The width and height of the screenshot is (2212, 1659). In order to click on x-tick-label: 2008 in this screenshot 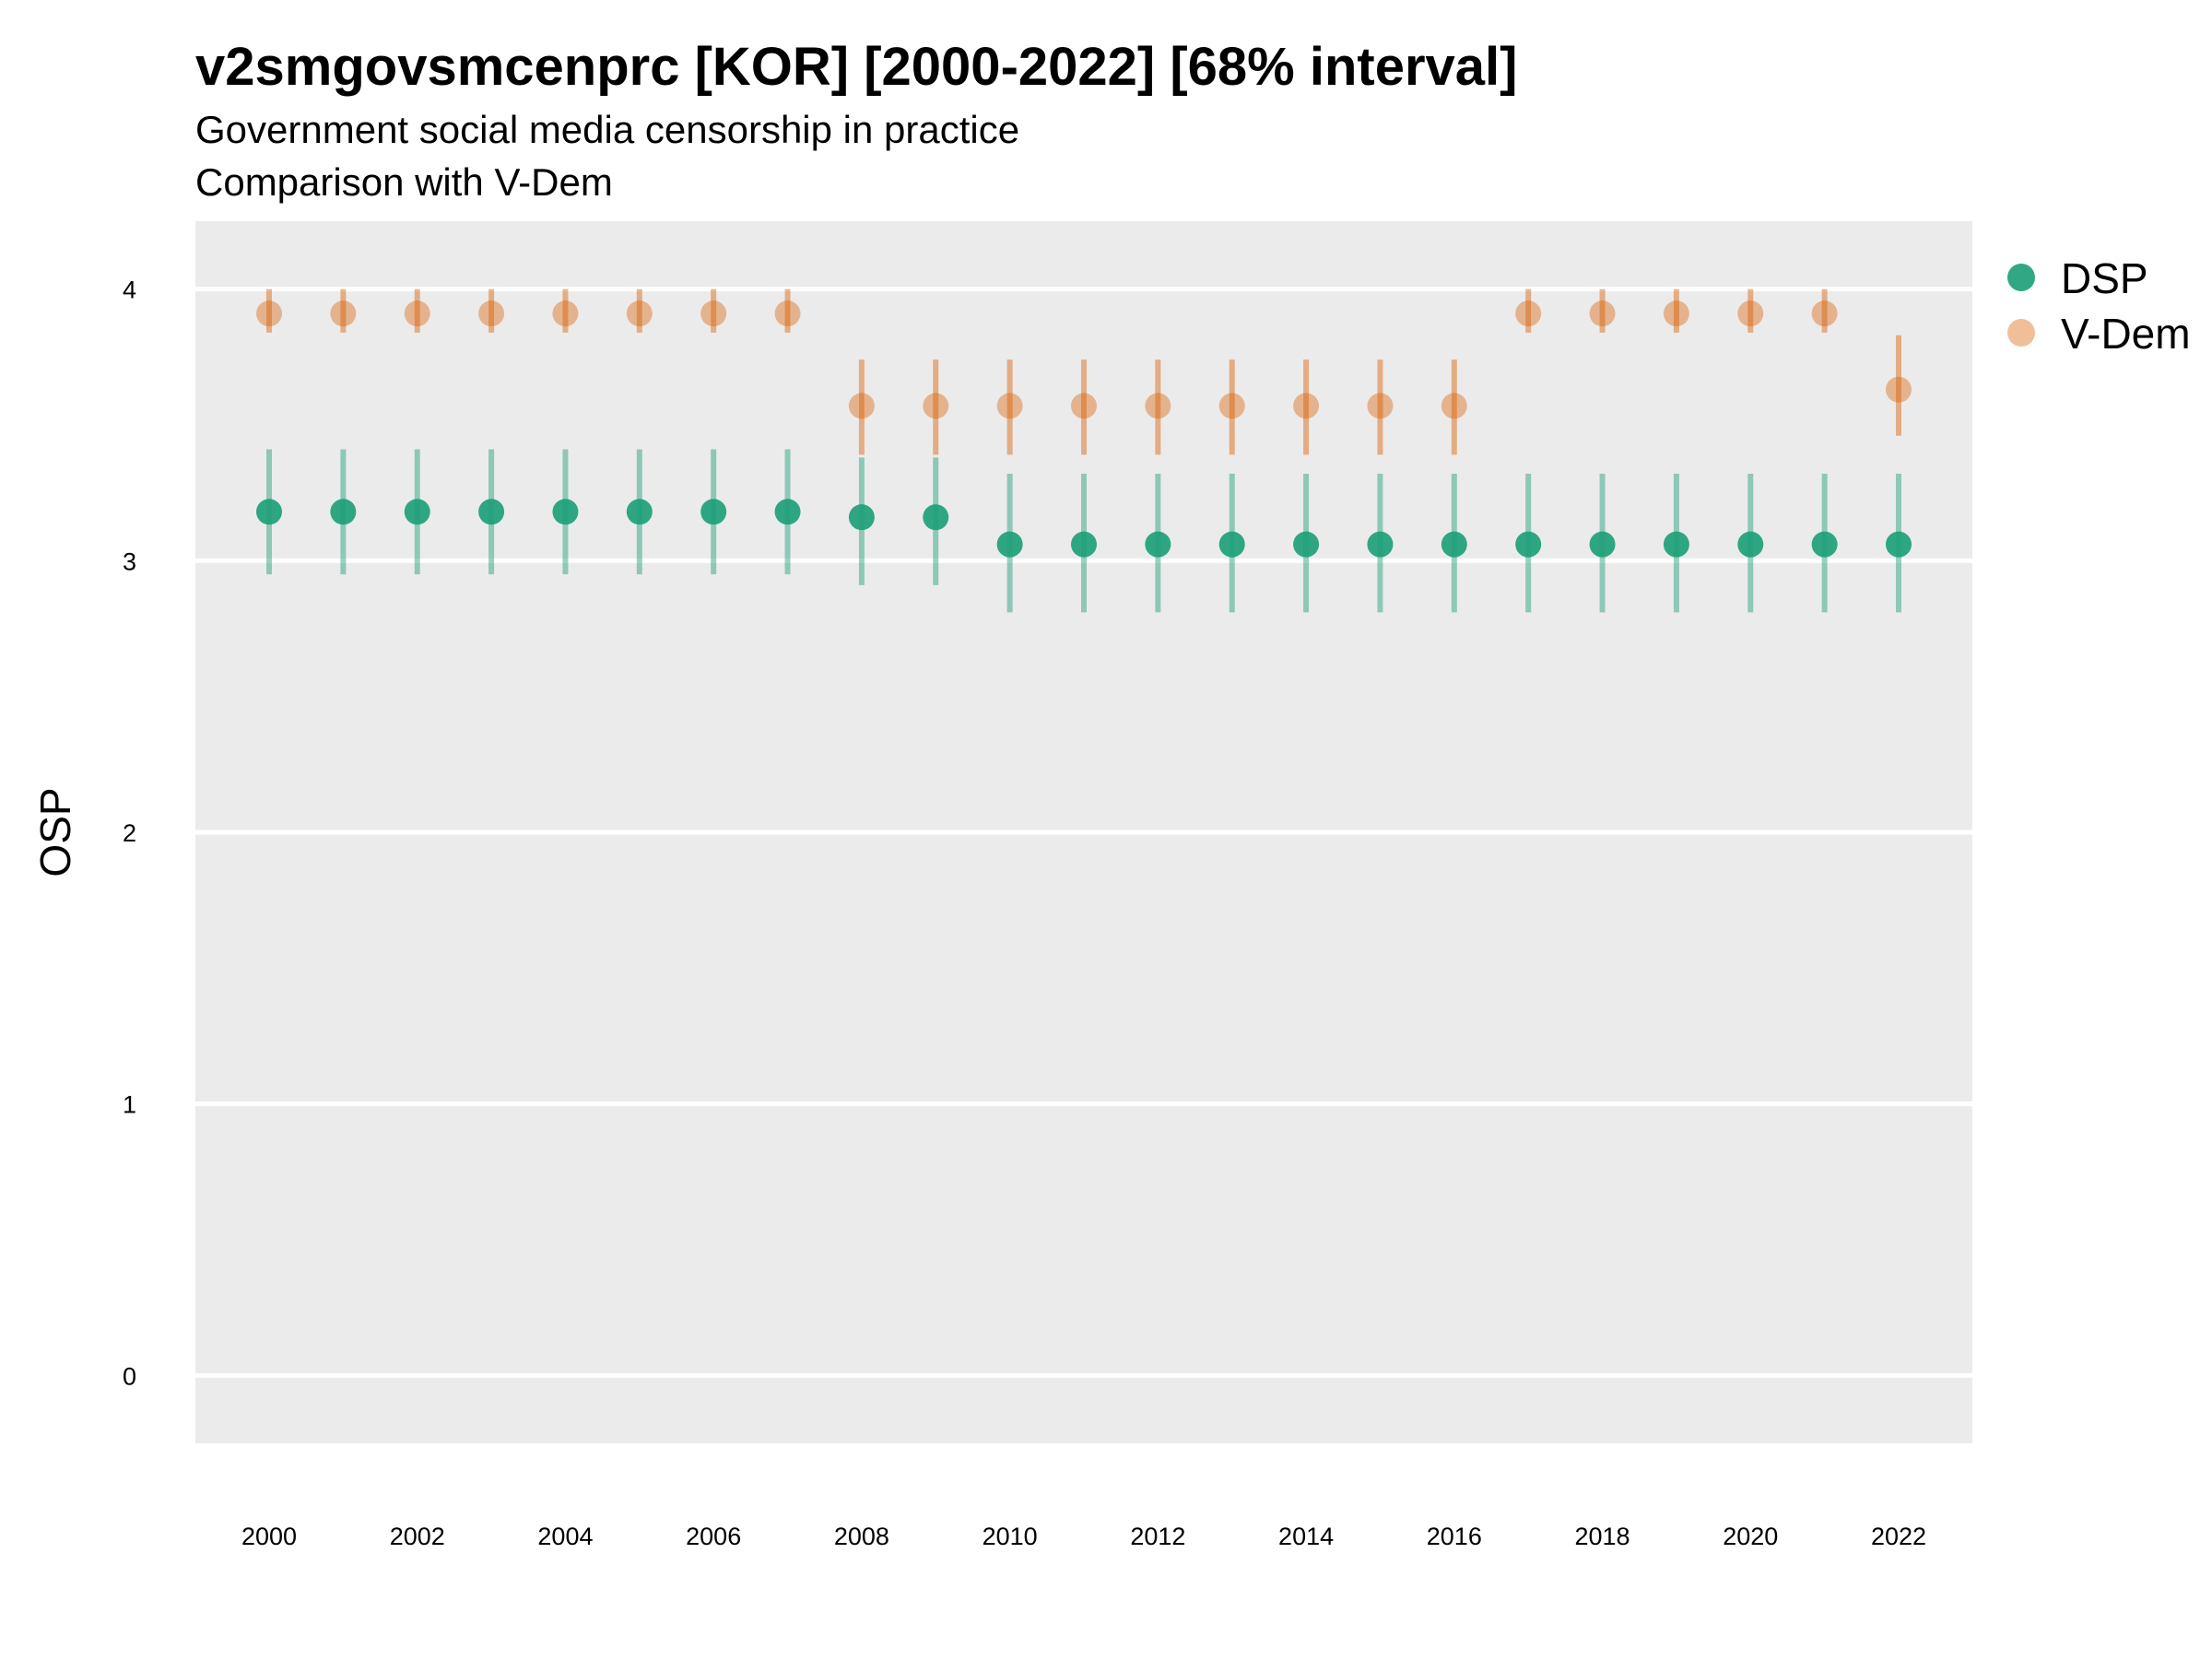, I will do `click(861, 1536)`.